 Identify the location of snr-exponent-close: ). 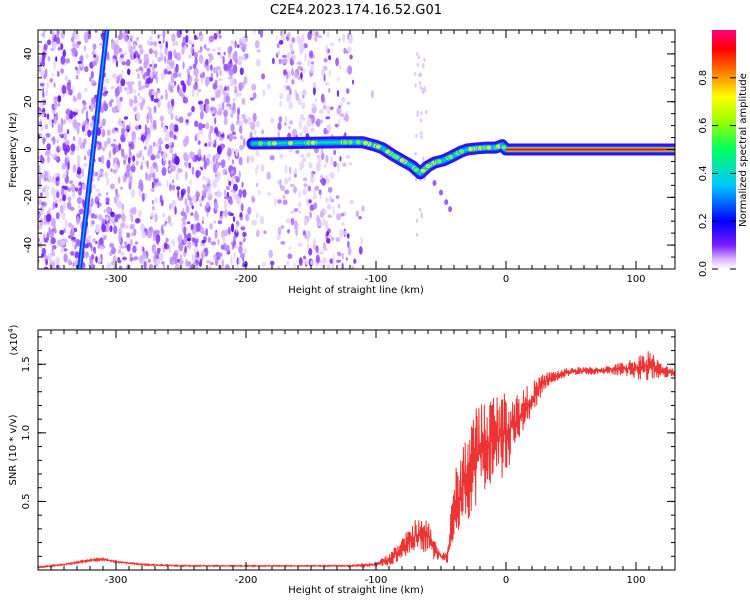
(14, 326).